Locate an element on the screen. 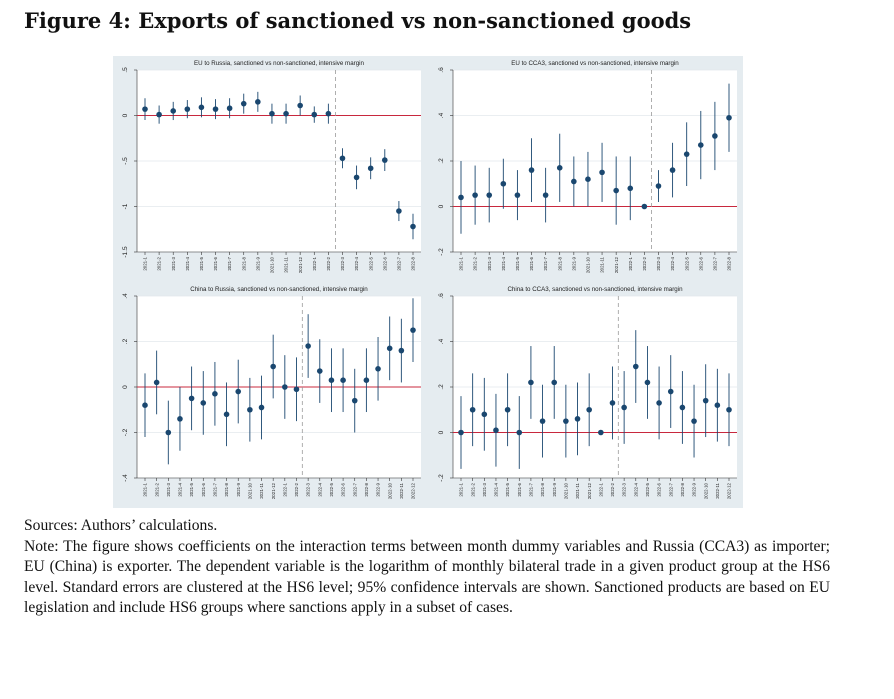 The width and height of the screenshot is (894, 699). caption-sources: Sources: Authors’ calculations. is located at coordinates (121, 525).